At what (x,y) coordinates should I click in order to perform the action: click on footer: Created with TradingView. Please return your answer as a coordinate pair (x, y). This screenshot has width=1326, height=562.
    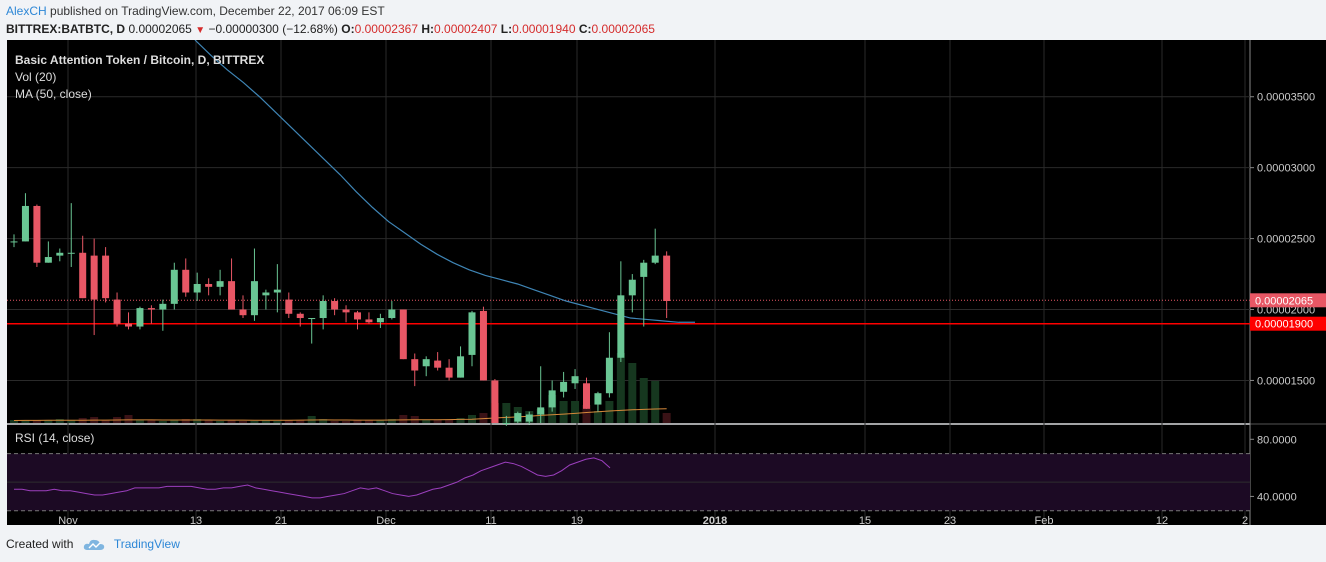
    Looking at the image, I should click on (93, 544).